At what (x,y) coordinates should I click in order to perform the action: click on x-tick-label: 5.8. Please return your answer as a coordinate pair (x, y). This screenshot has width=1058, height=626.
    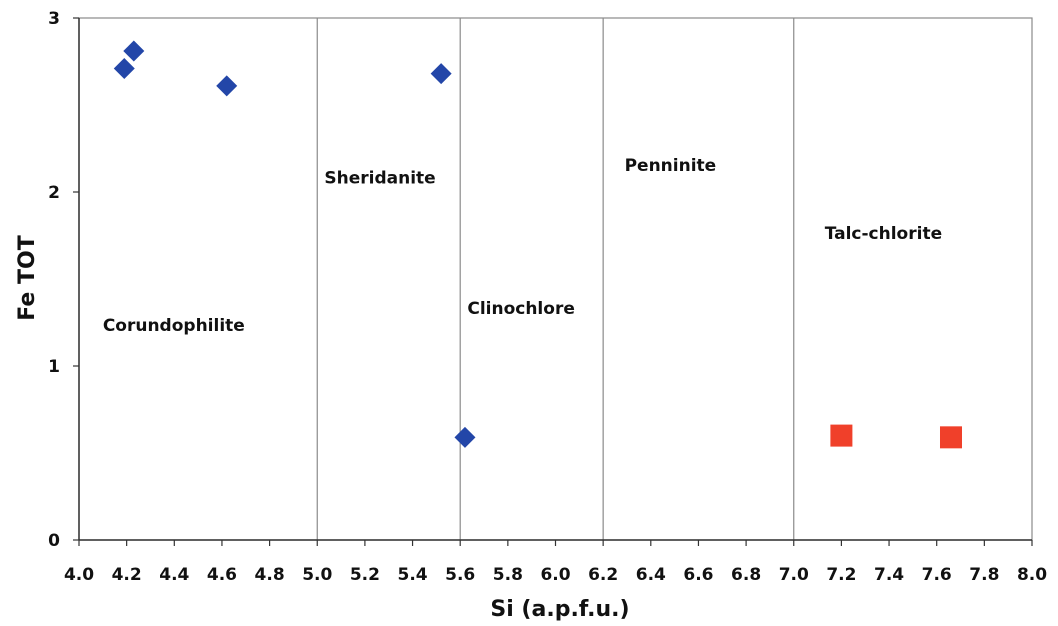
    Looking at the image, I should click on (508, 575).